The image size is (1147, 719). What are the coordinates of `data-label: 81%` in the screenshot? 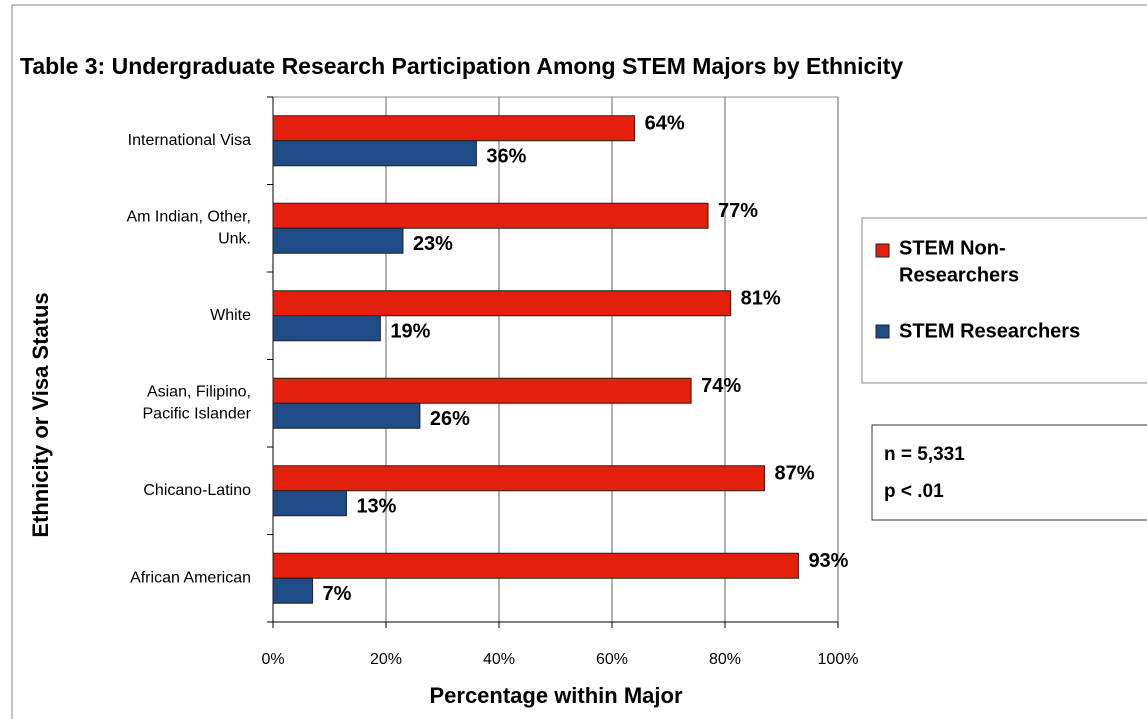 It's located at (761, 299).